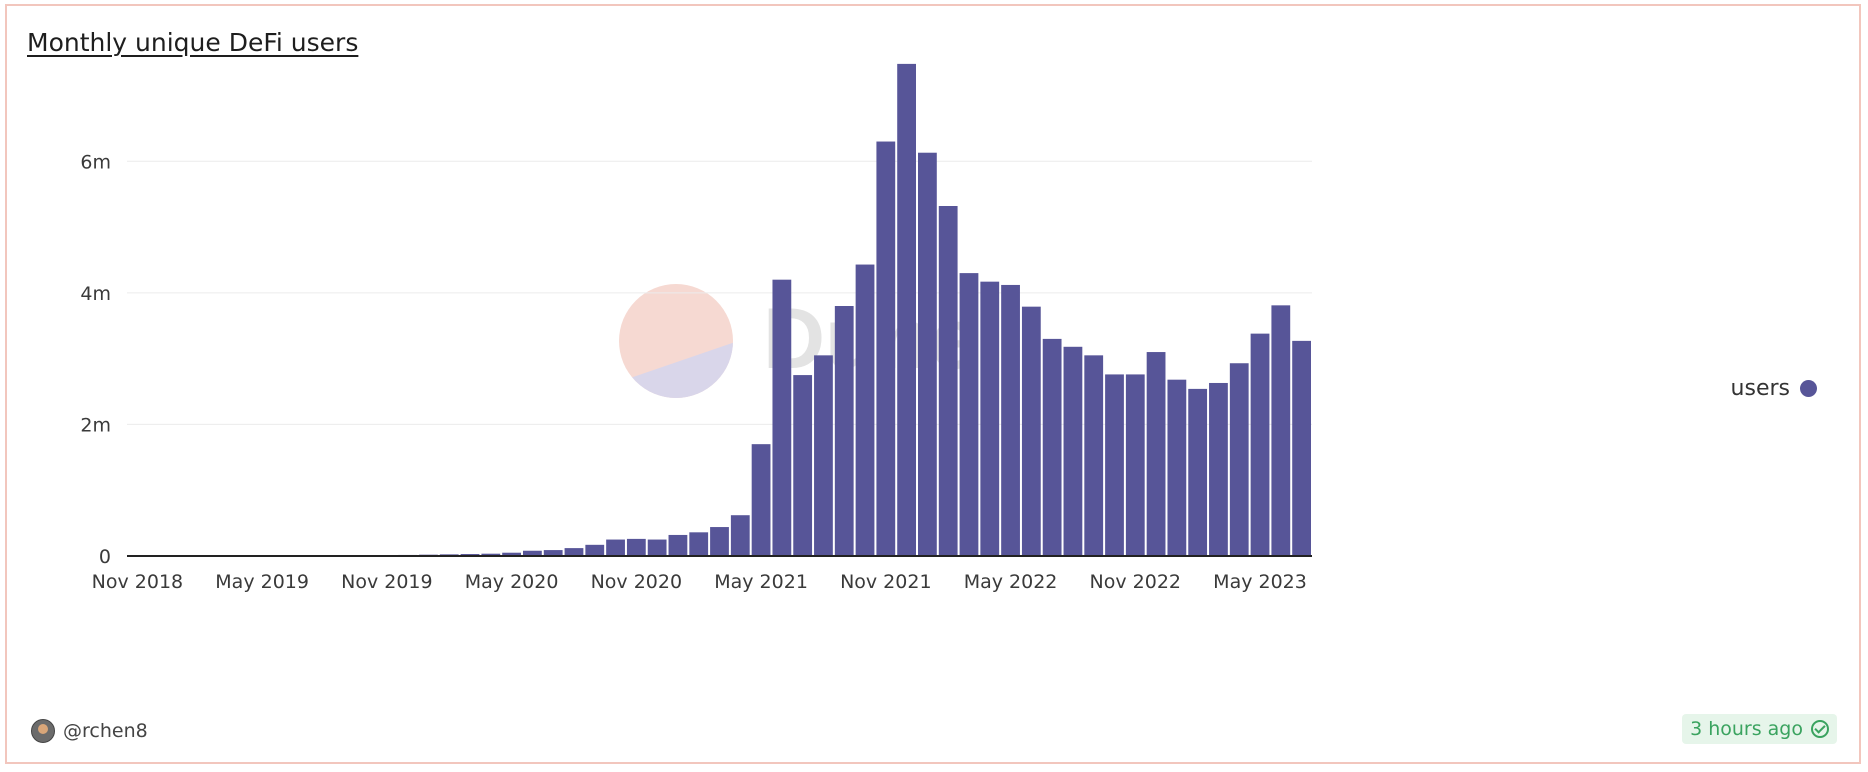 This screenshot has width=1868, height=772. Describe the element at coordinates (105, 731) in the screenshot. I see `author-name: @rchen8` at that location.